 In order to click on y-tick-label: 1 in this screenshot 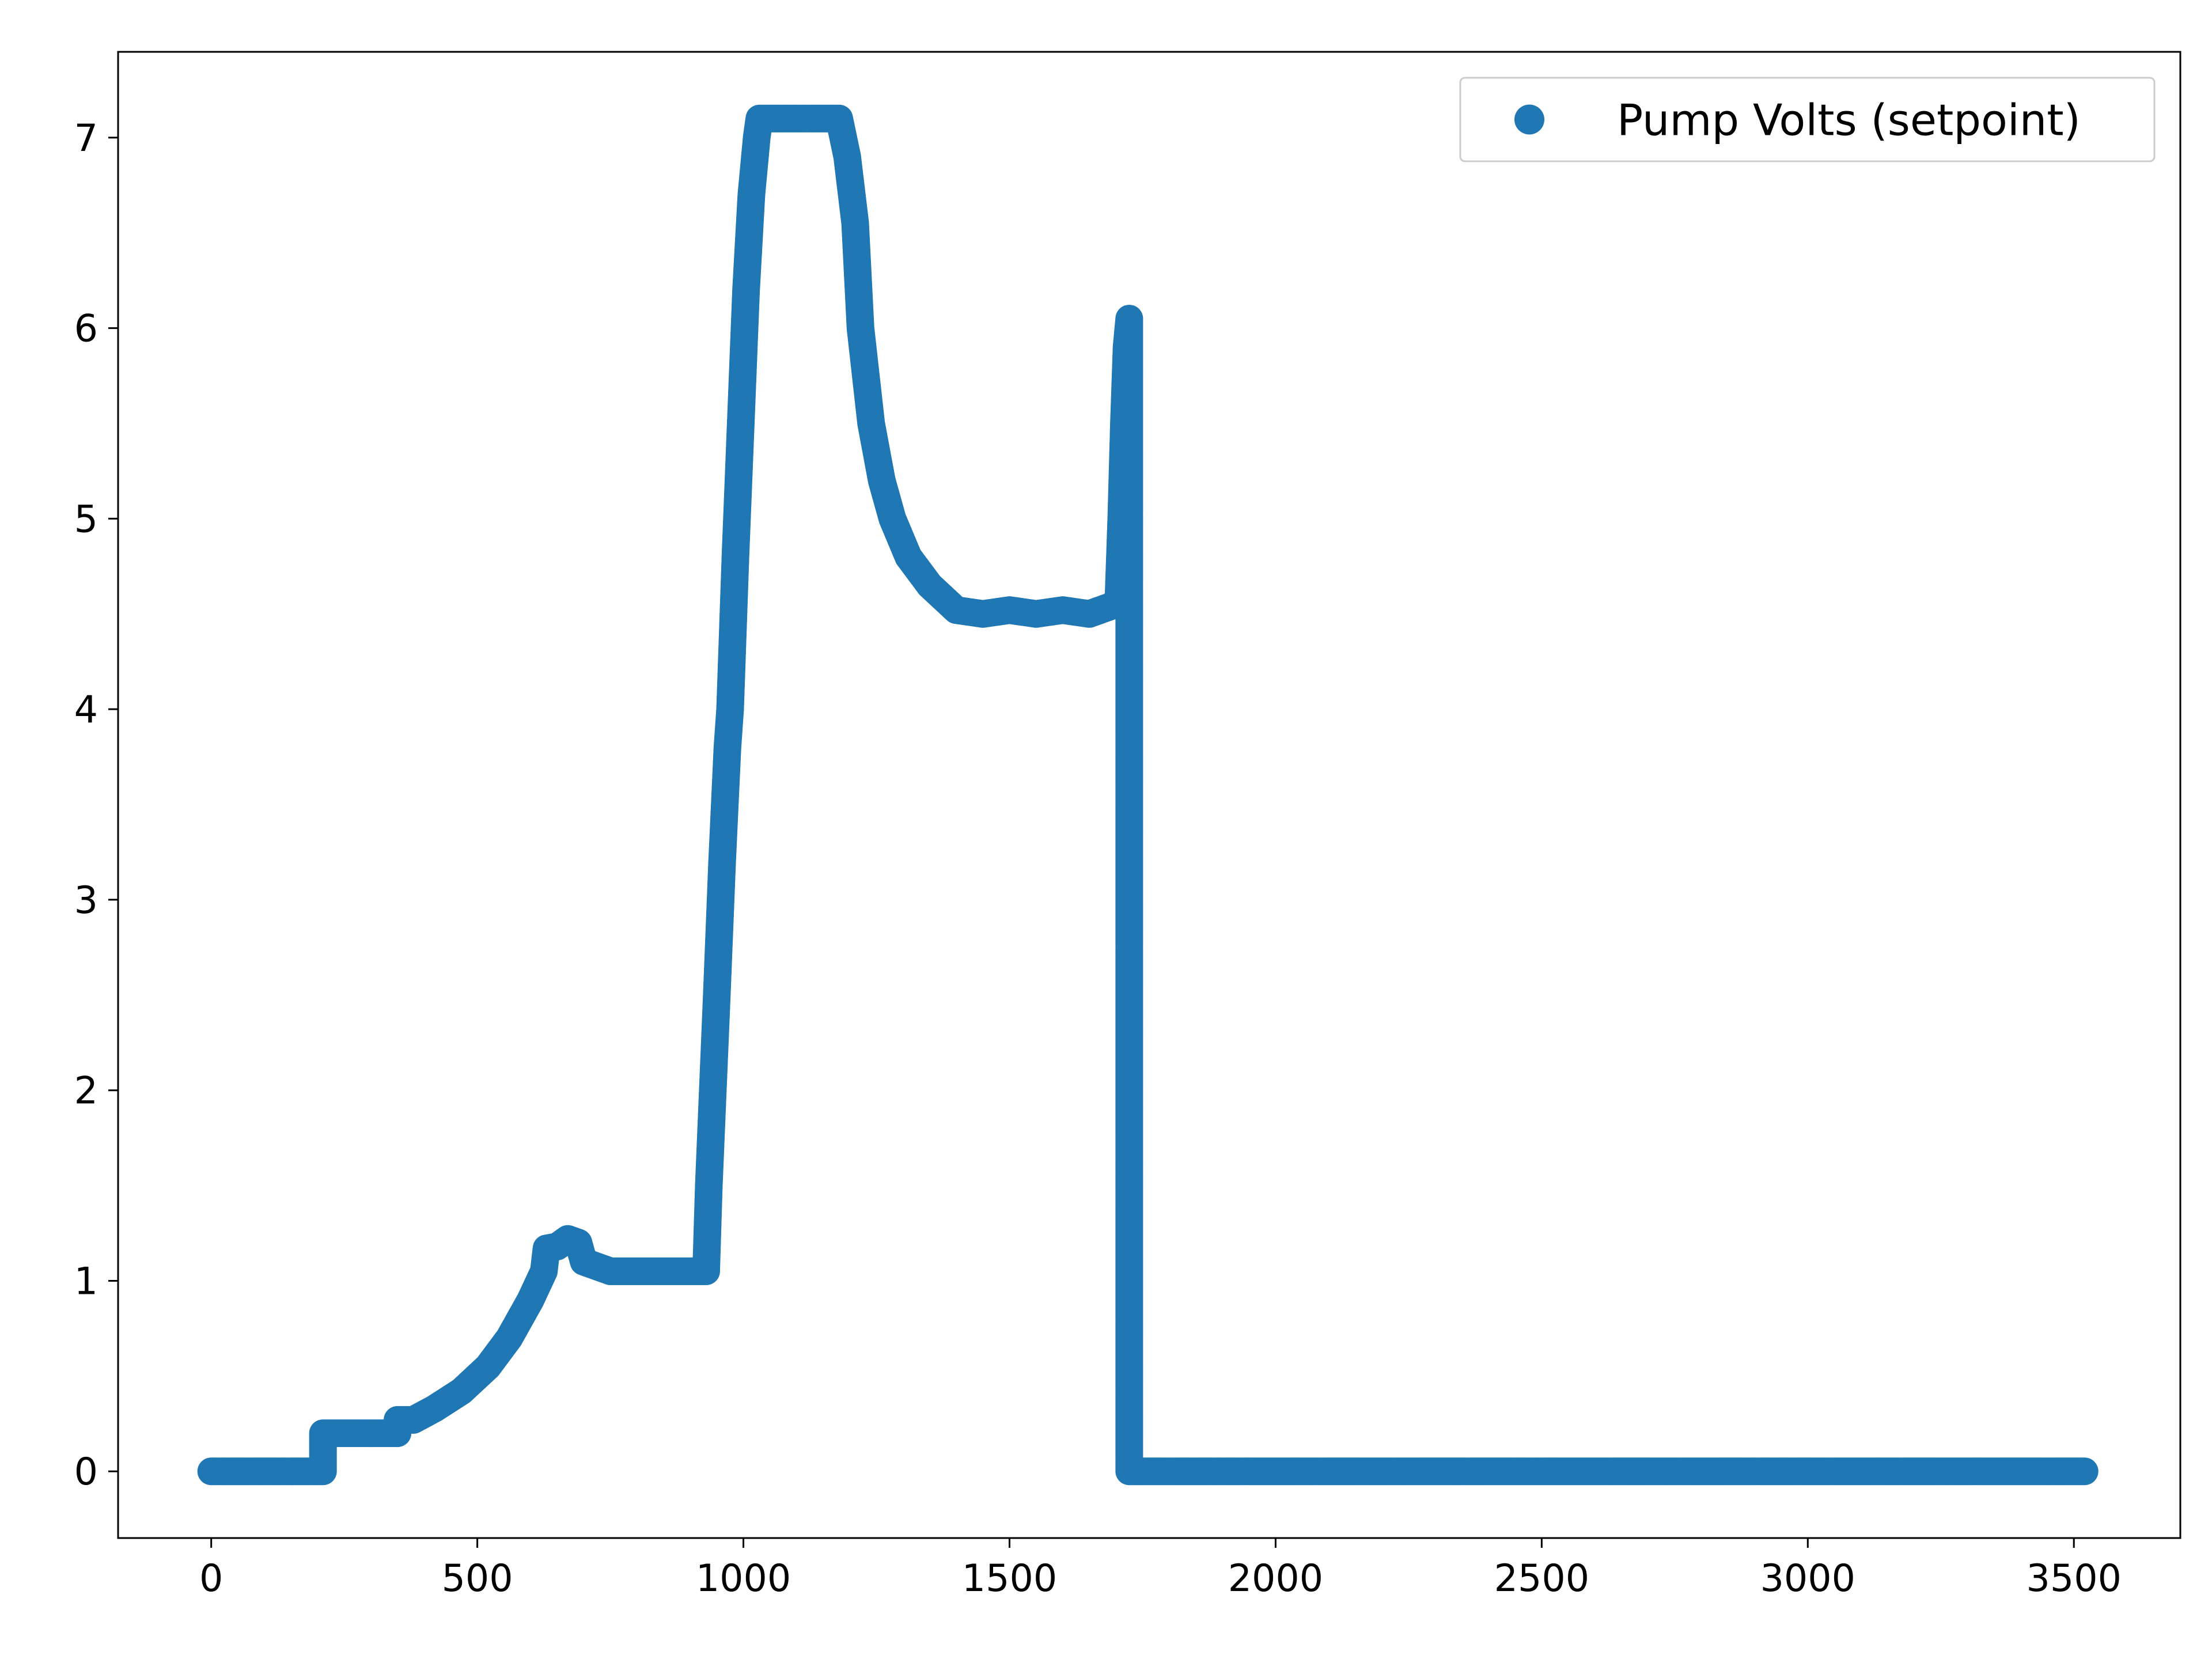, I will do `click(86, 1281)`.